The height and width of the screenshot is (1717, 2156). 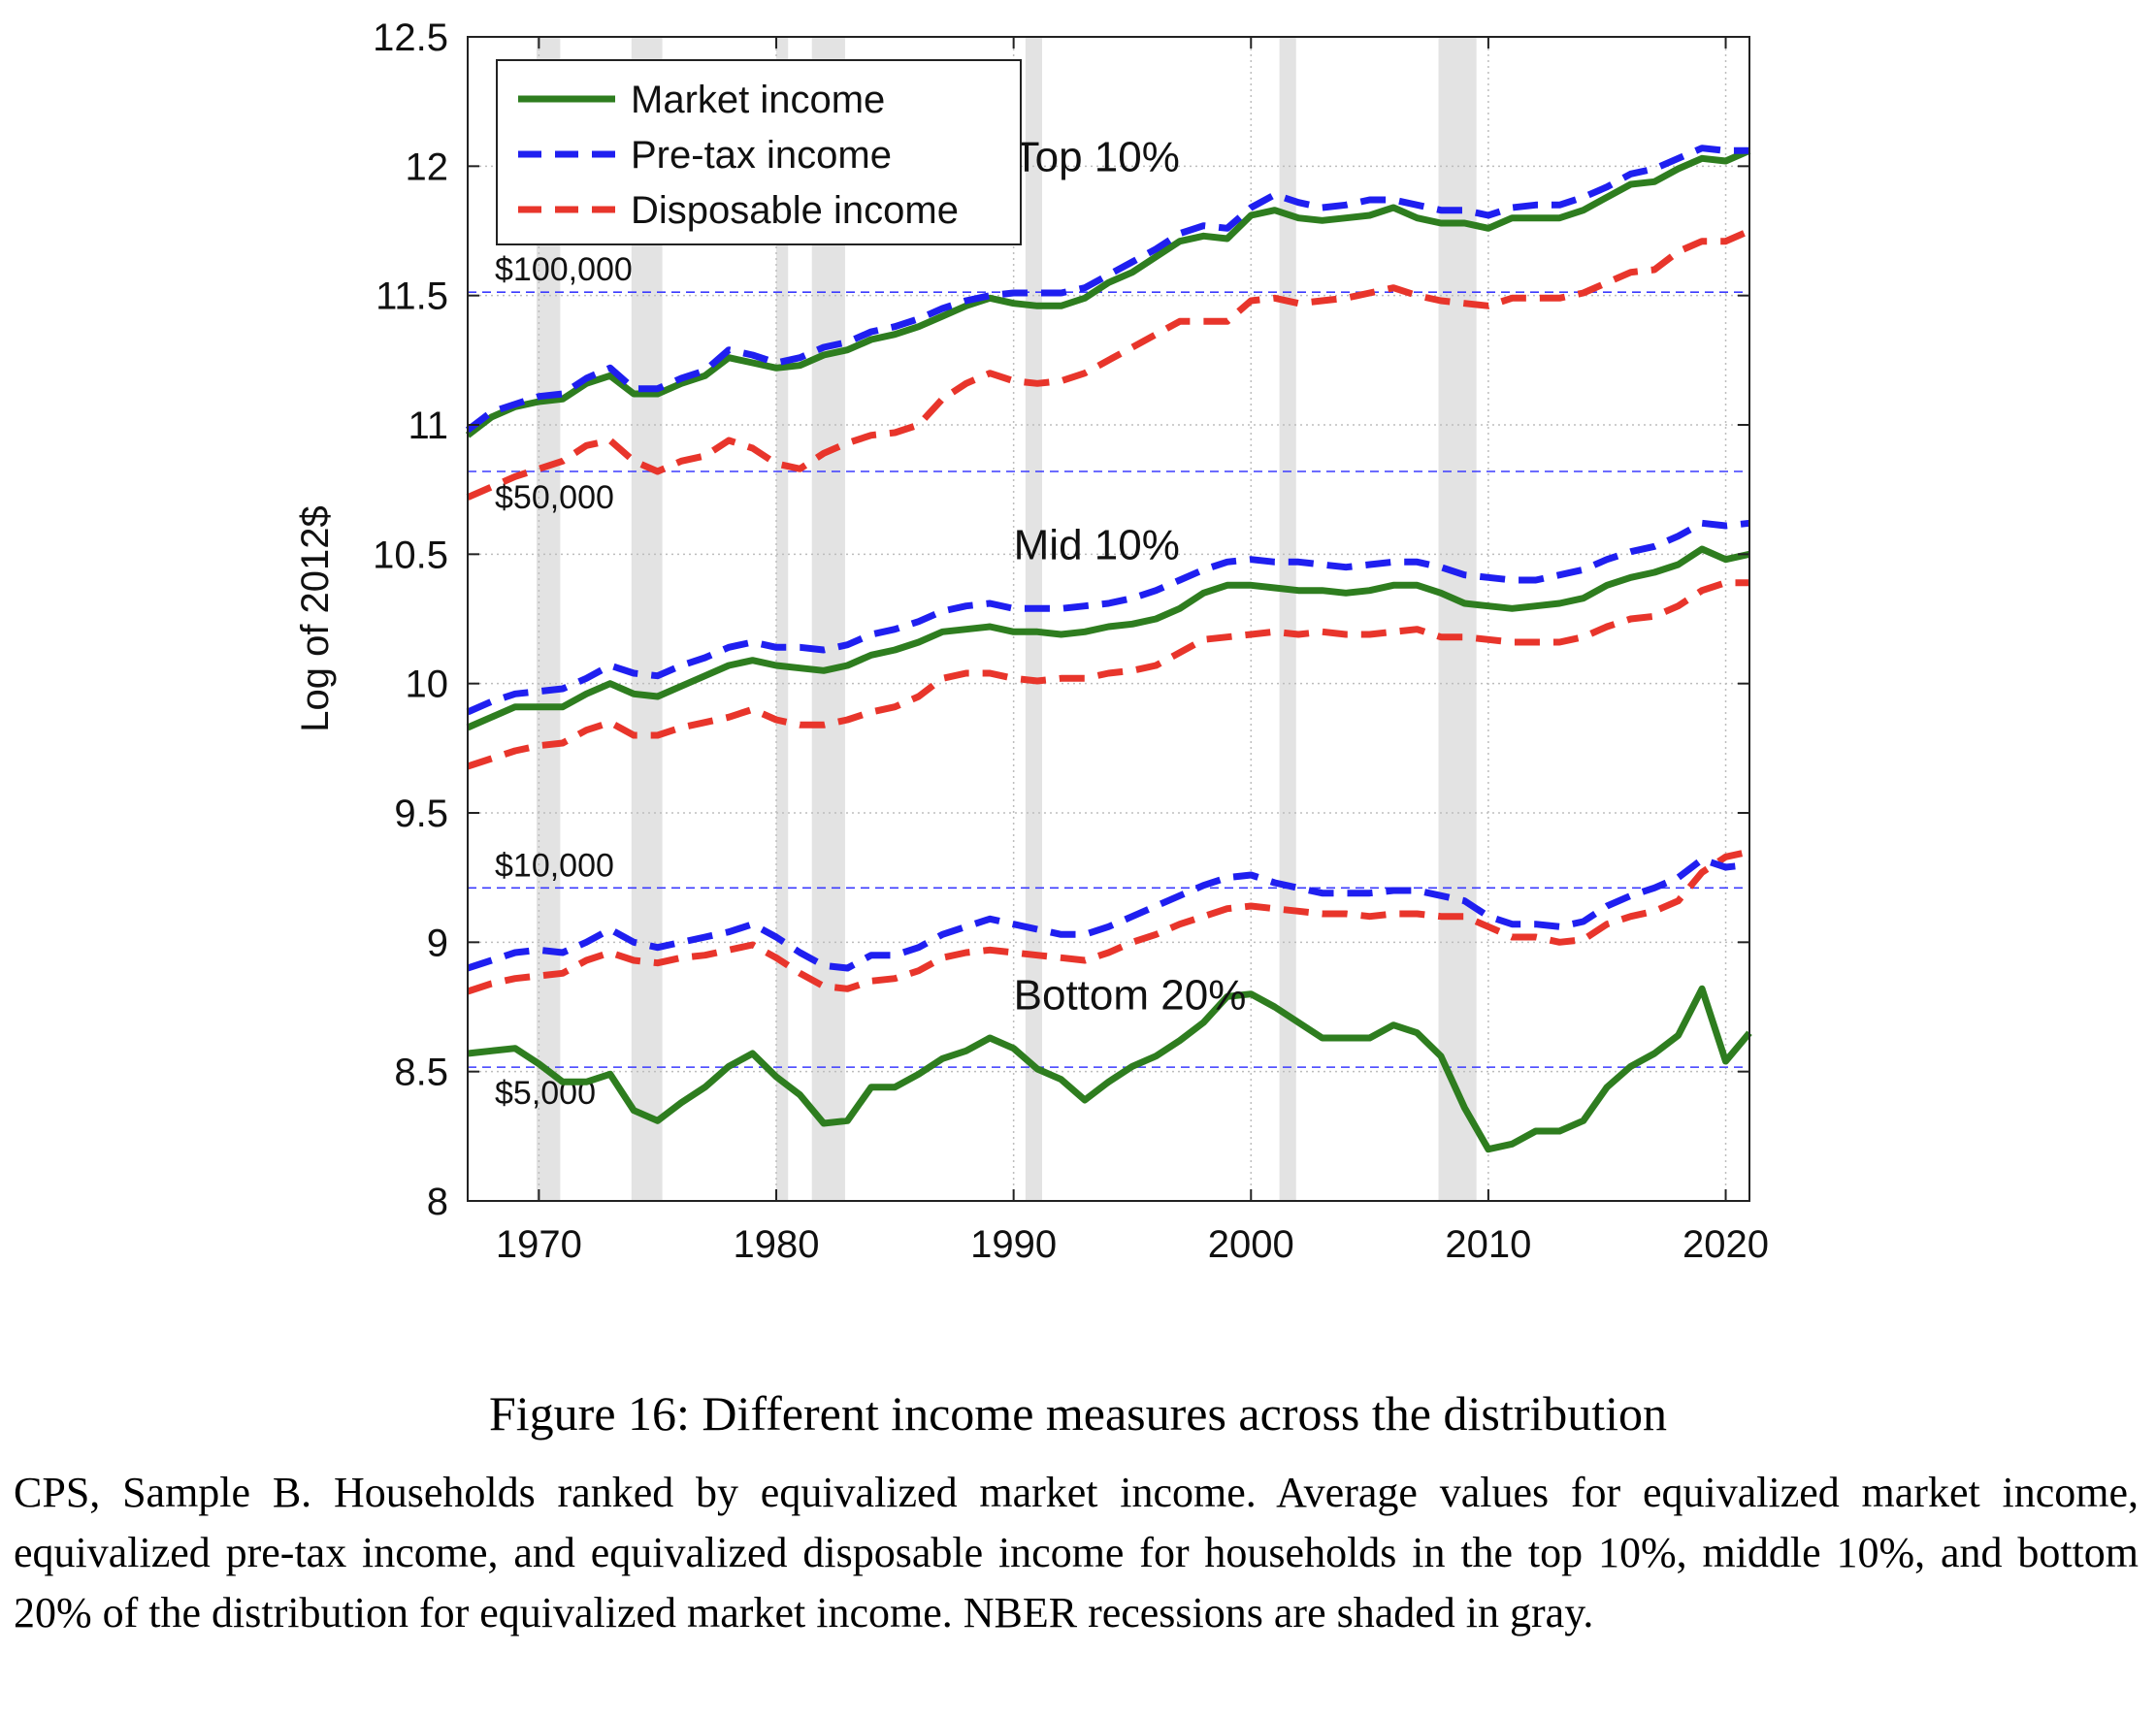 What do you see at coordinates (564, 269) in the screenshot?
I see `reference-line-label: $100,000` at bounding box center [564, 269].